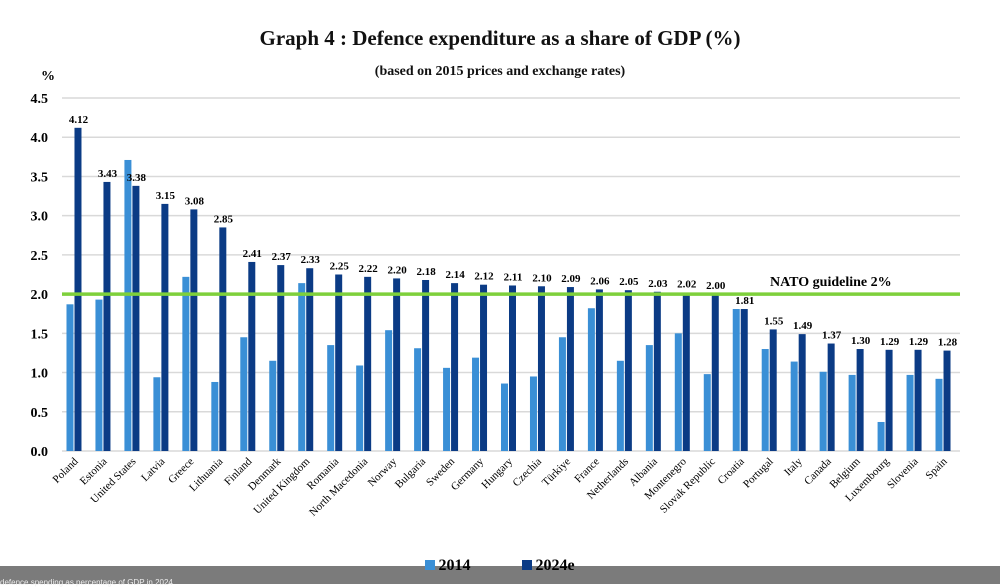 The width and height of the screenshot is (1000, 587). What do you see at coordinates (528, 473) in the screenshot?
I see `x-tick-label: Czechia` at bounding box center [528, 473].